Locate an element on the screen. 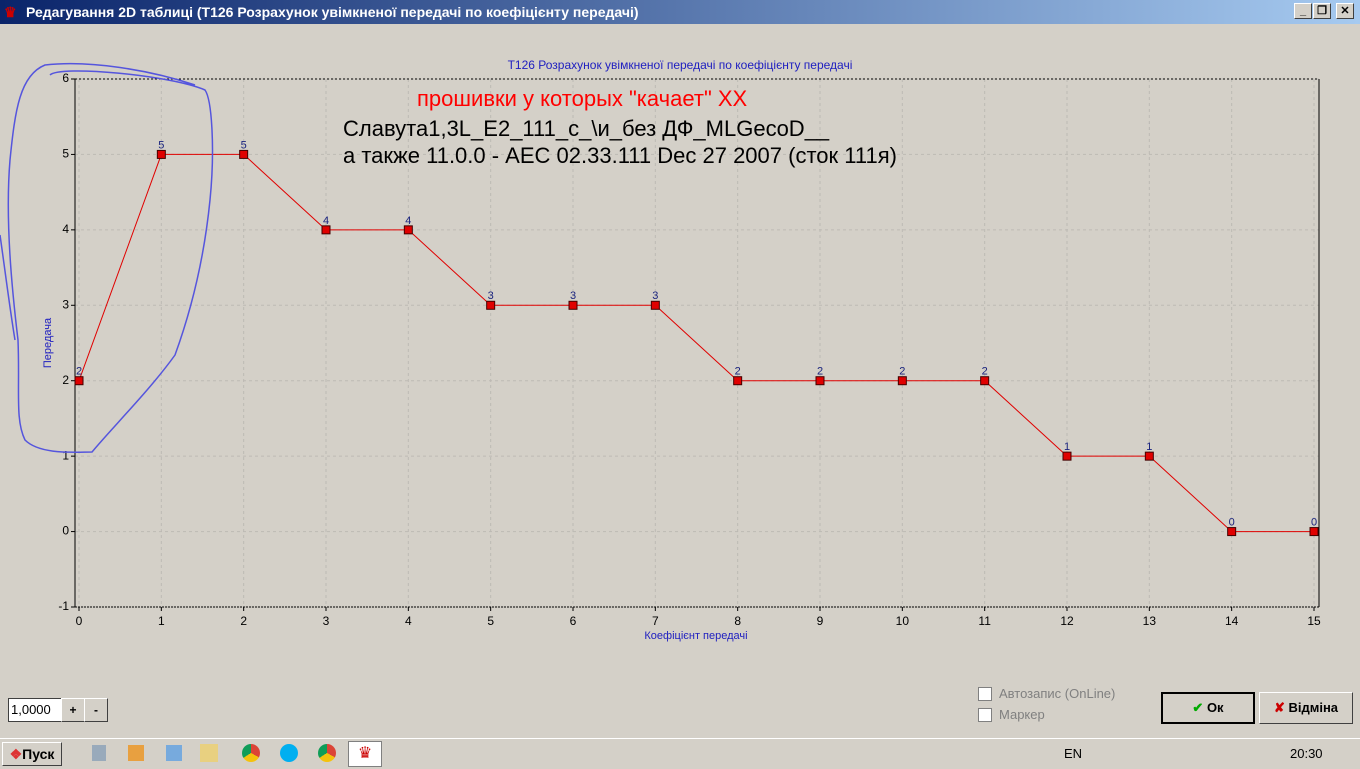 This screenshot has width=1360, height=769. start-text: Пуск is located at coordinates (38, 754).